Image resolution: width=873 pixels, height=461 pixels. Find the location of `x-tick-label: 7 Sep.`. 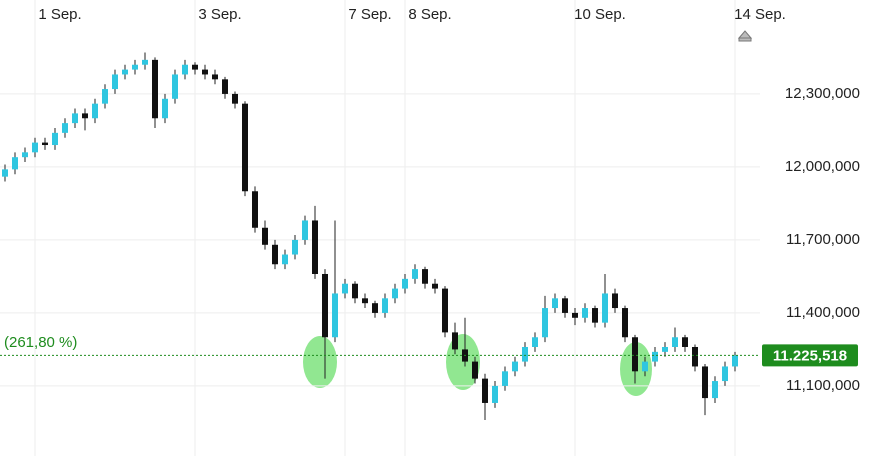

x-tick-label: 7 Sep. is located at coordinates (369, 14).